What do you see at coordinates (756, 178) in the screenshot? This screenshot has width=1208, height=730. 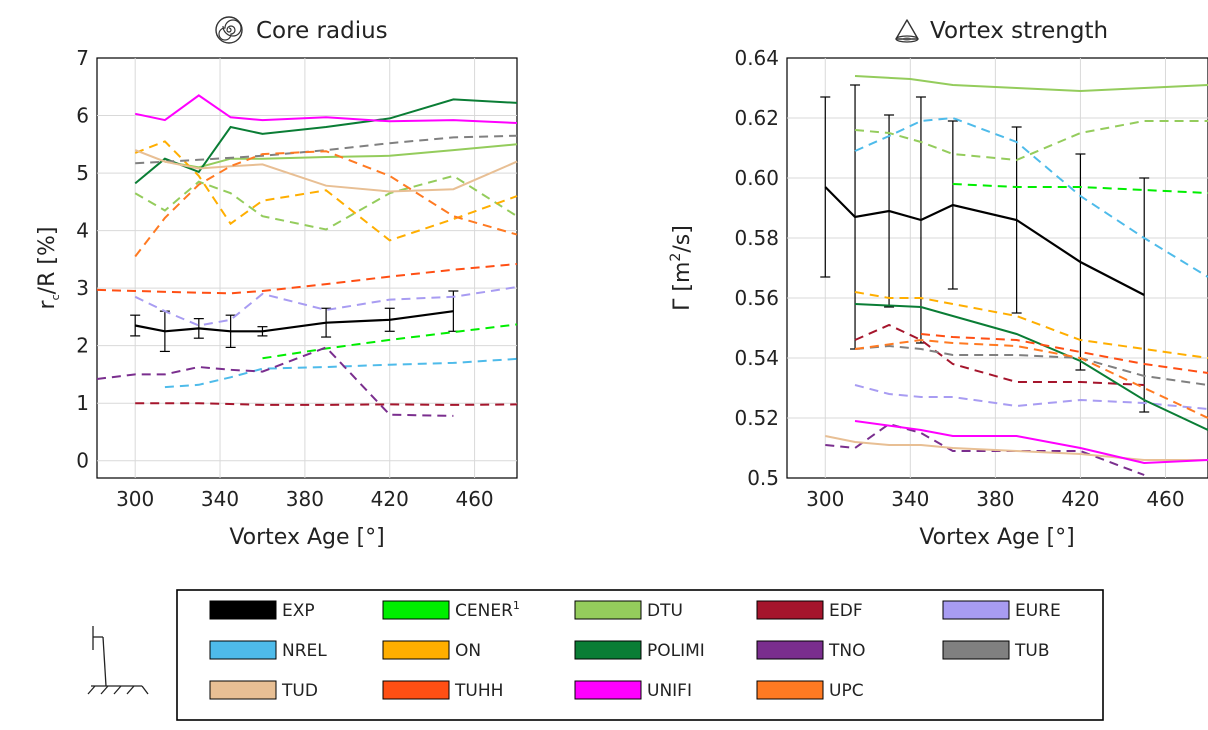 I see `y-tick-label: 0.60` at bounding box center [756, 178].